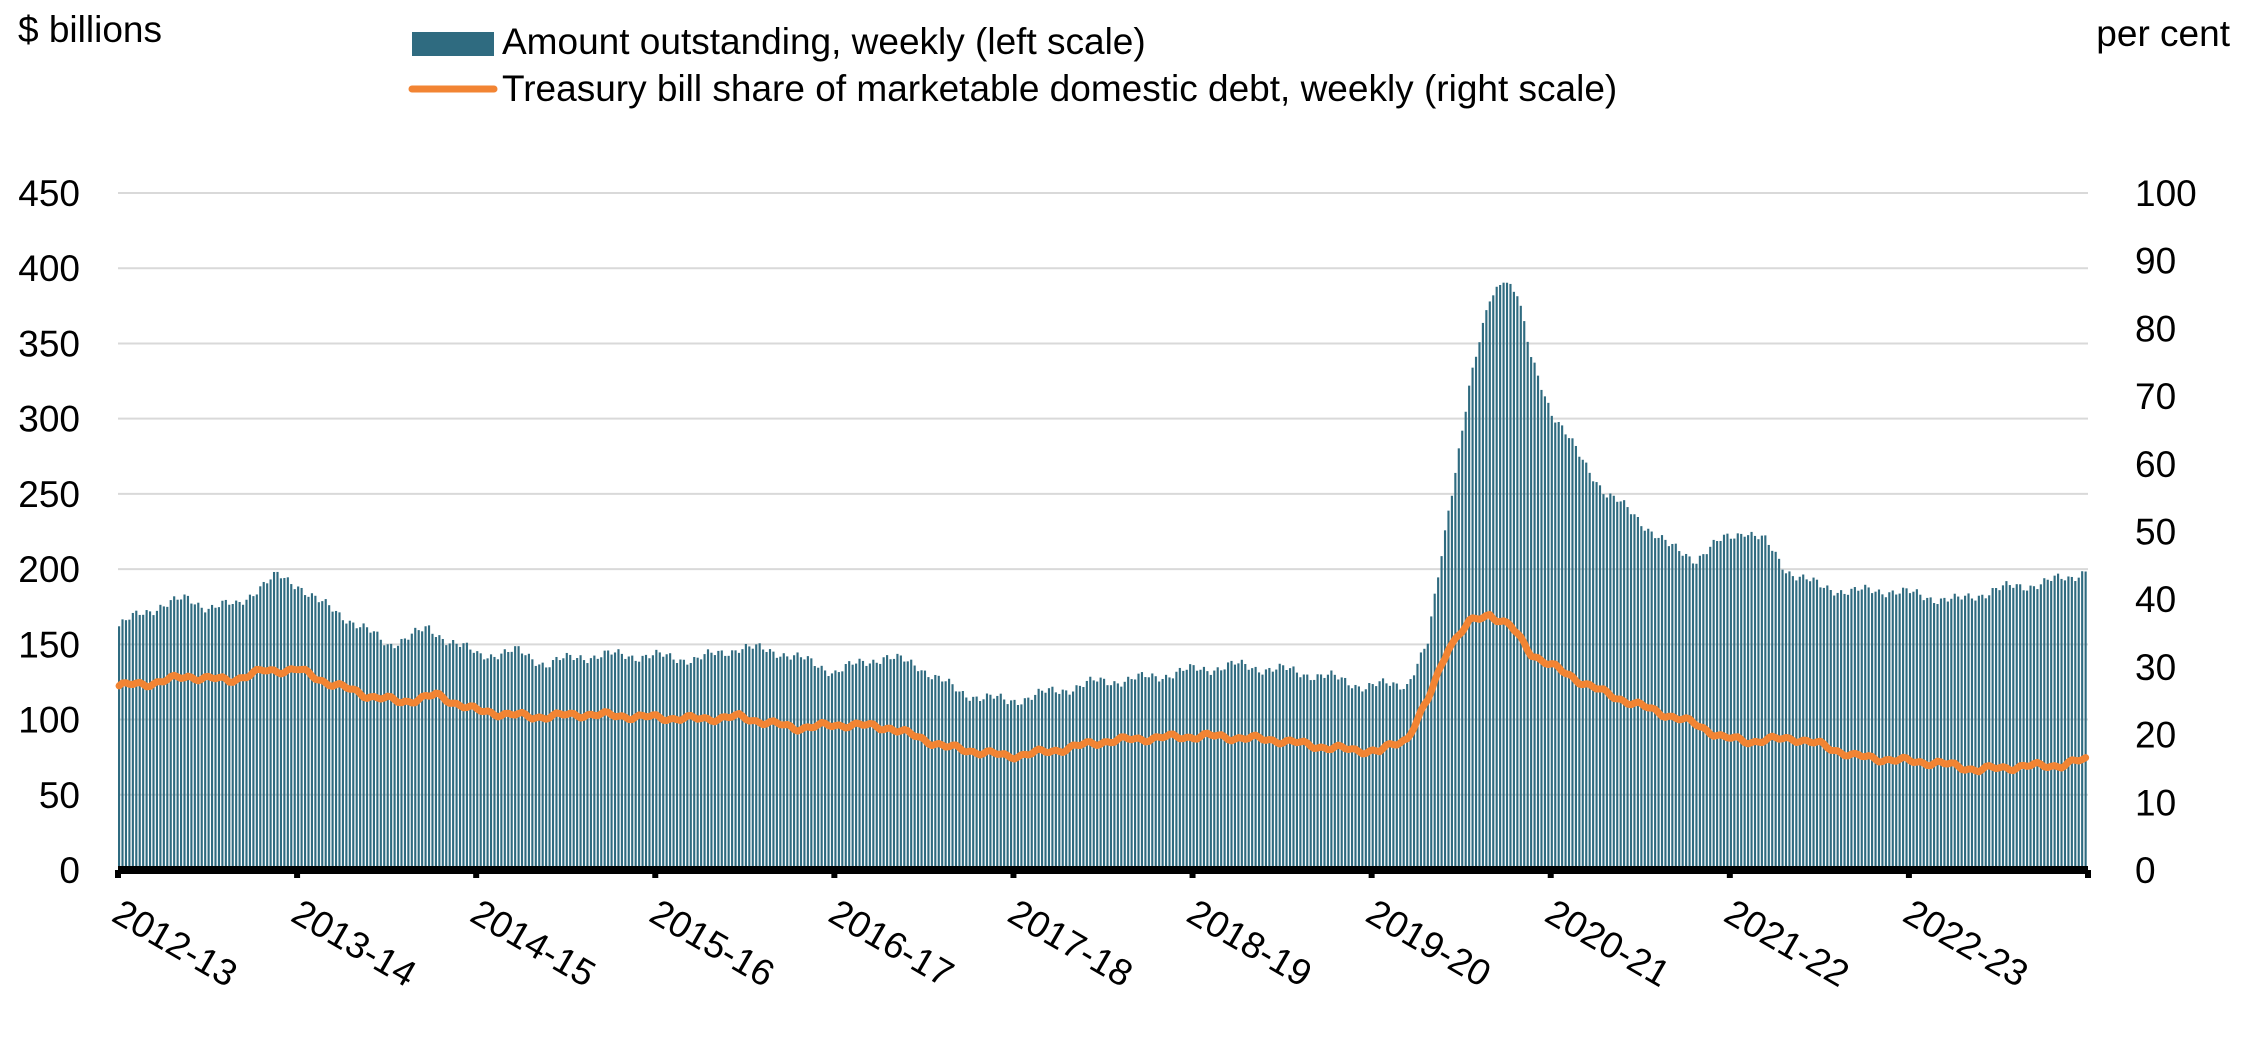 The width and height of the screenshot is (2244, 1063). I want to click on x-tick-label: 2018-19, so click(1250, 942).